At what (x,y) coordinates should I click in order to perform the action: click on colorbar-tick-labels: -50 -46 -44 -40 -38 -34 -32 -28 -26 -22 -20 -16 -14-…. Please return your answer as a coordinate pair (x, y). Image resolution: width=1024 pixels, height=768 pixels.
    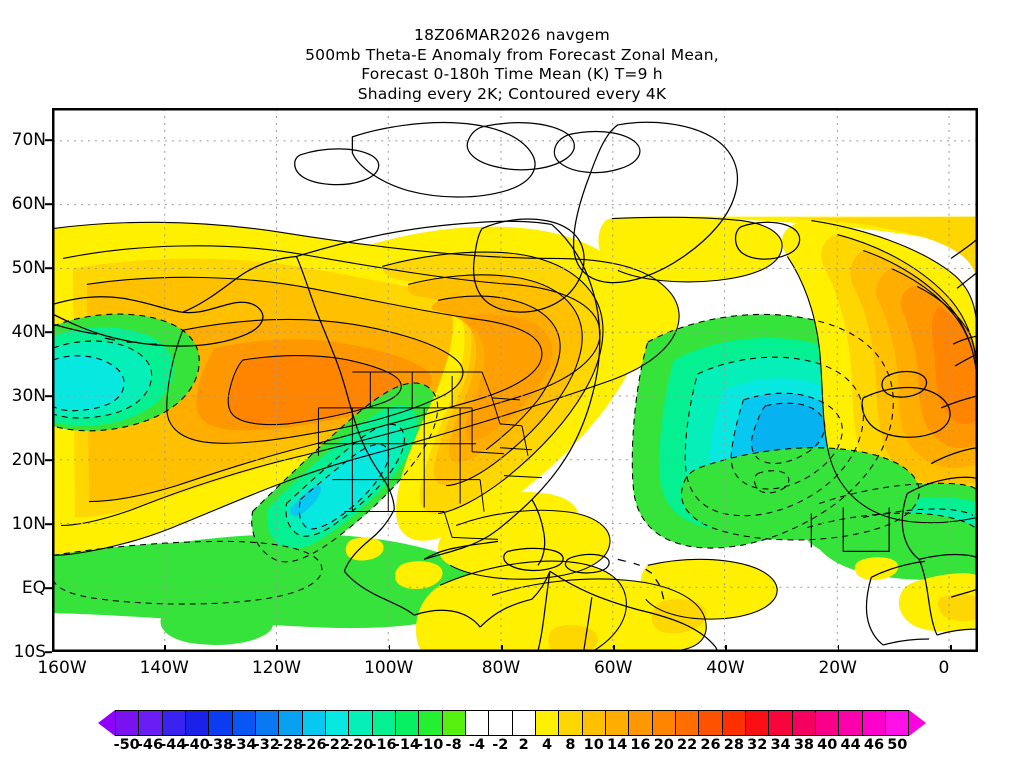
    Looking at the image, I should click on (511, 747).